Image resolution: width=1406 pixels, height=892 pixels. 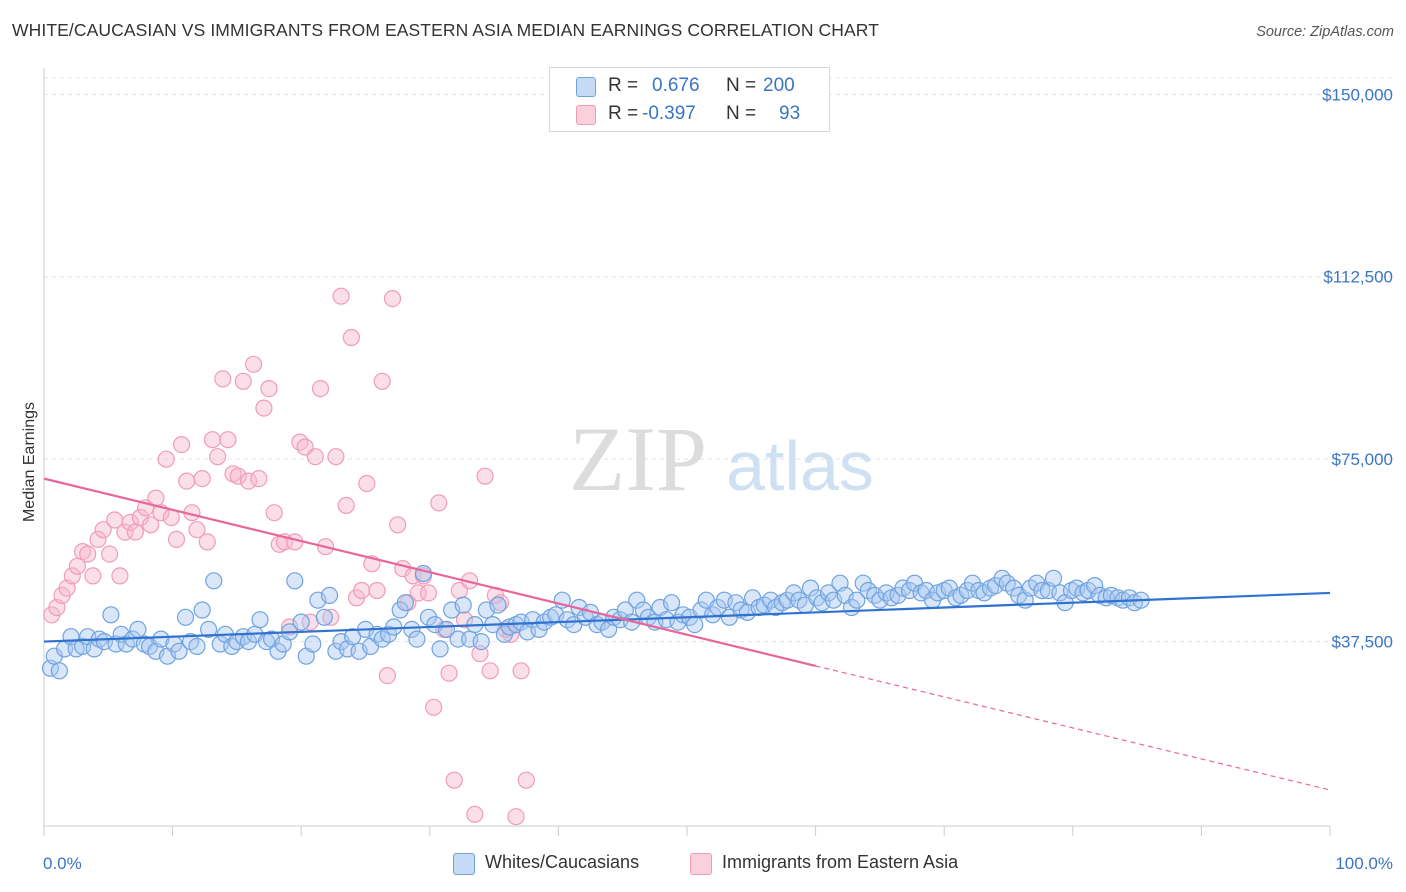 I want to click on stats-legend: R = 0.676 N = 200 R = -0.397 N = 93, so click(x=689, y=99).